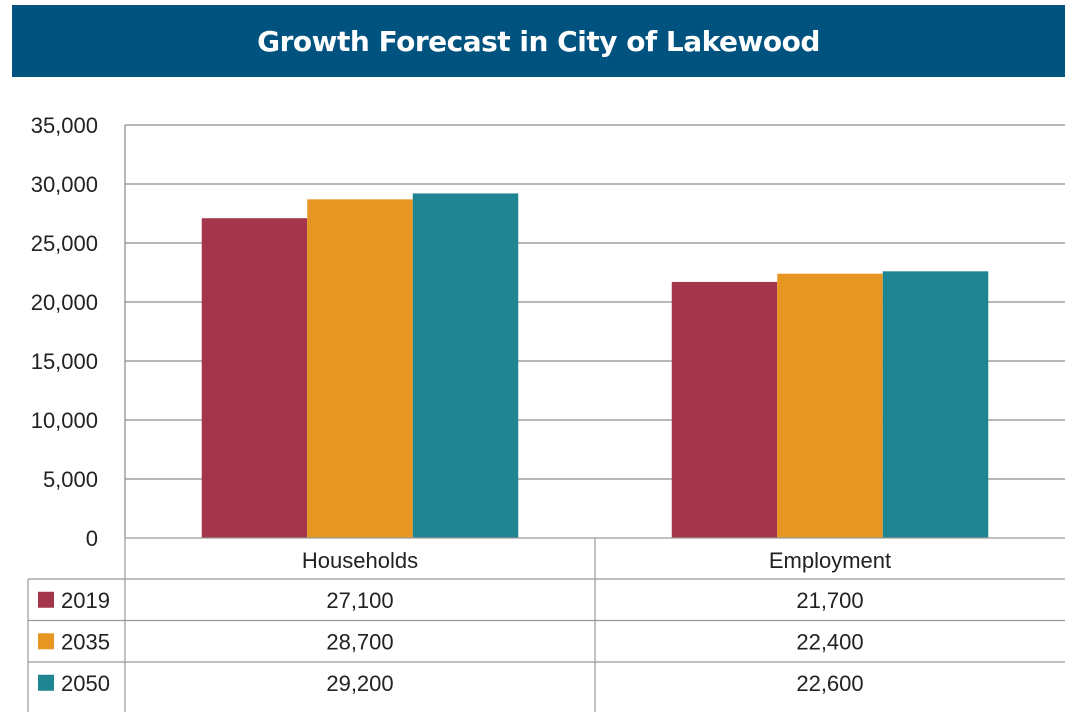 Image resolution: width=1065 pixels, height=712 pixels. Describe the element at coordinates (254, 378) in the screenshot. I see `bar-2019-households` at that location.